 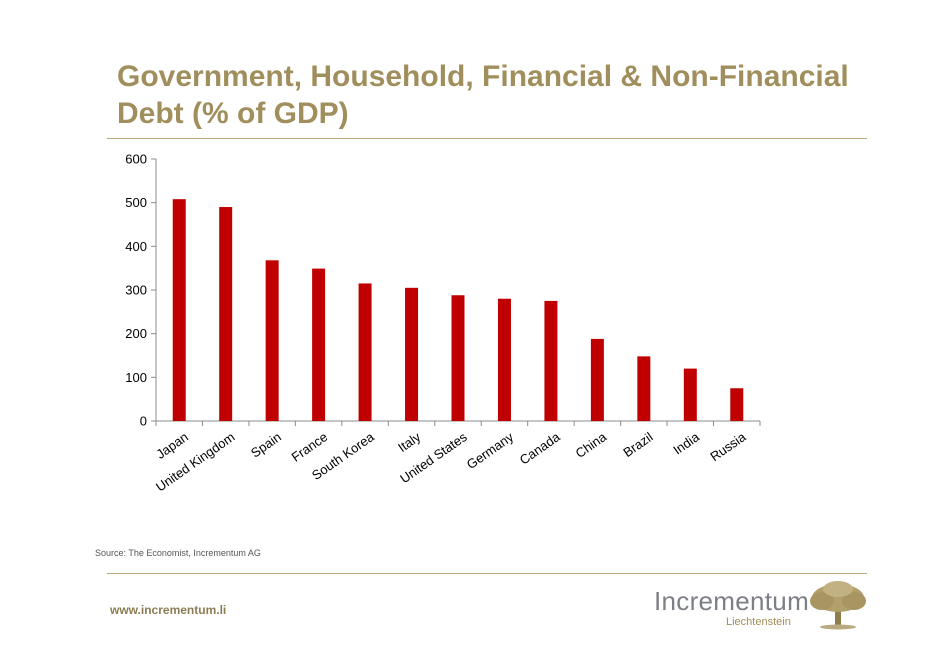 What do you see at coordinates (591, 445) in the screenshot?
I see `x-tick-label: China` at bounding box center [591, 445].